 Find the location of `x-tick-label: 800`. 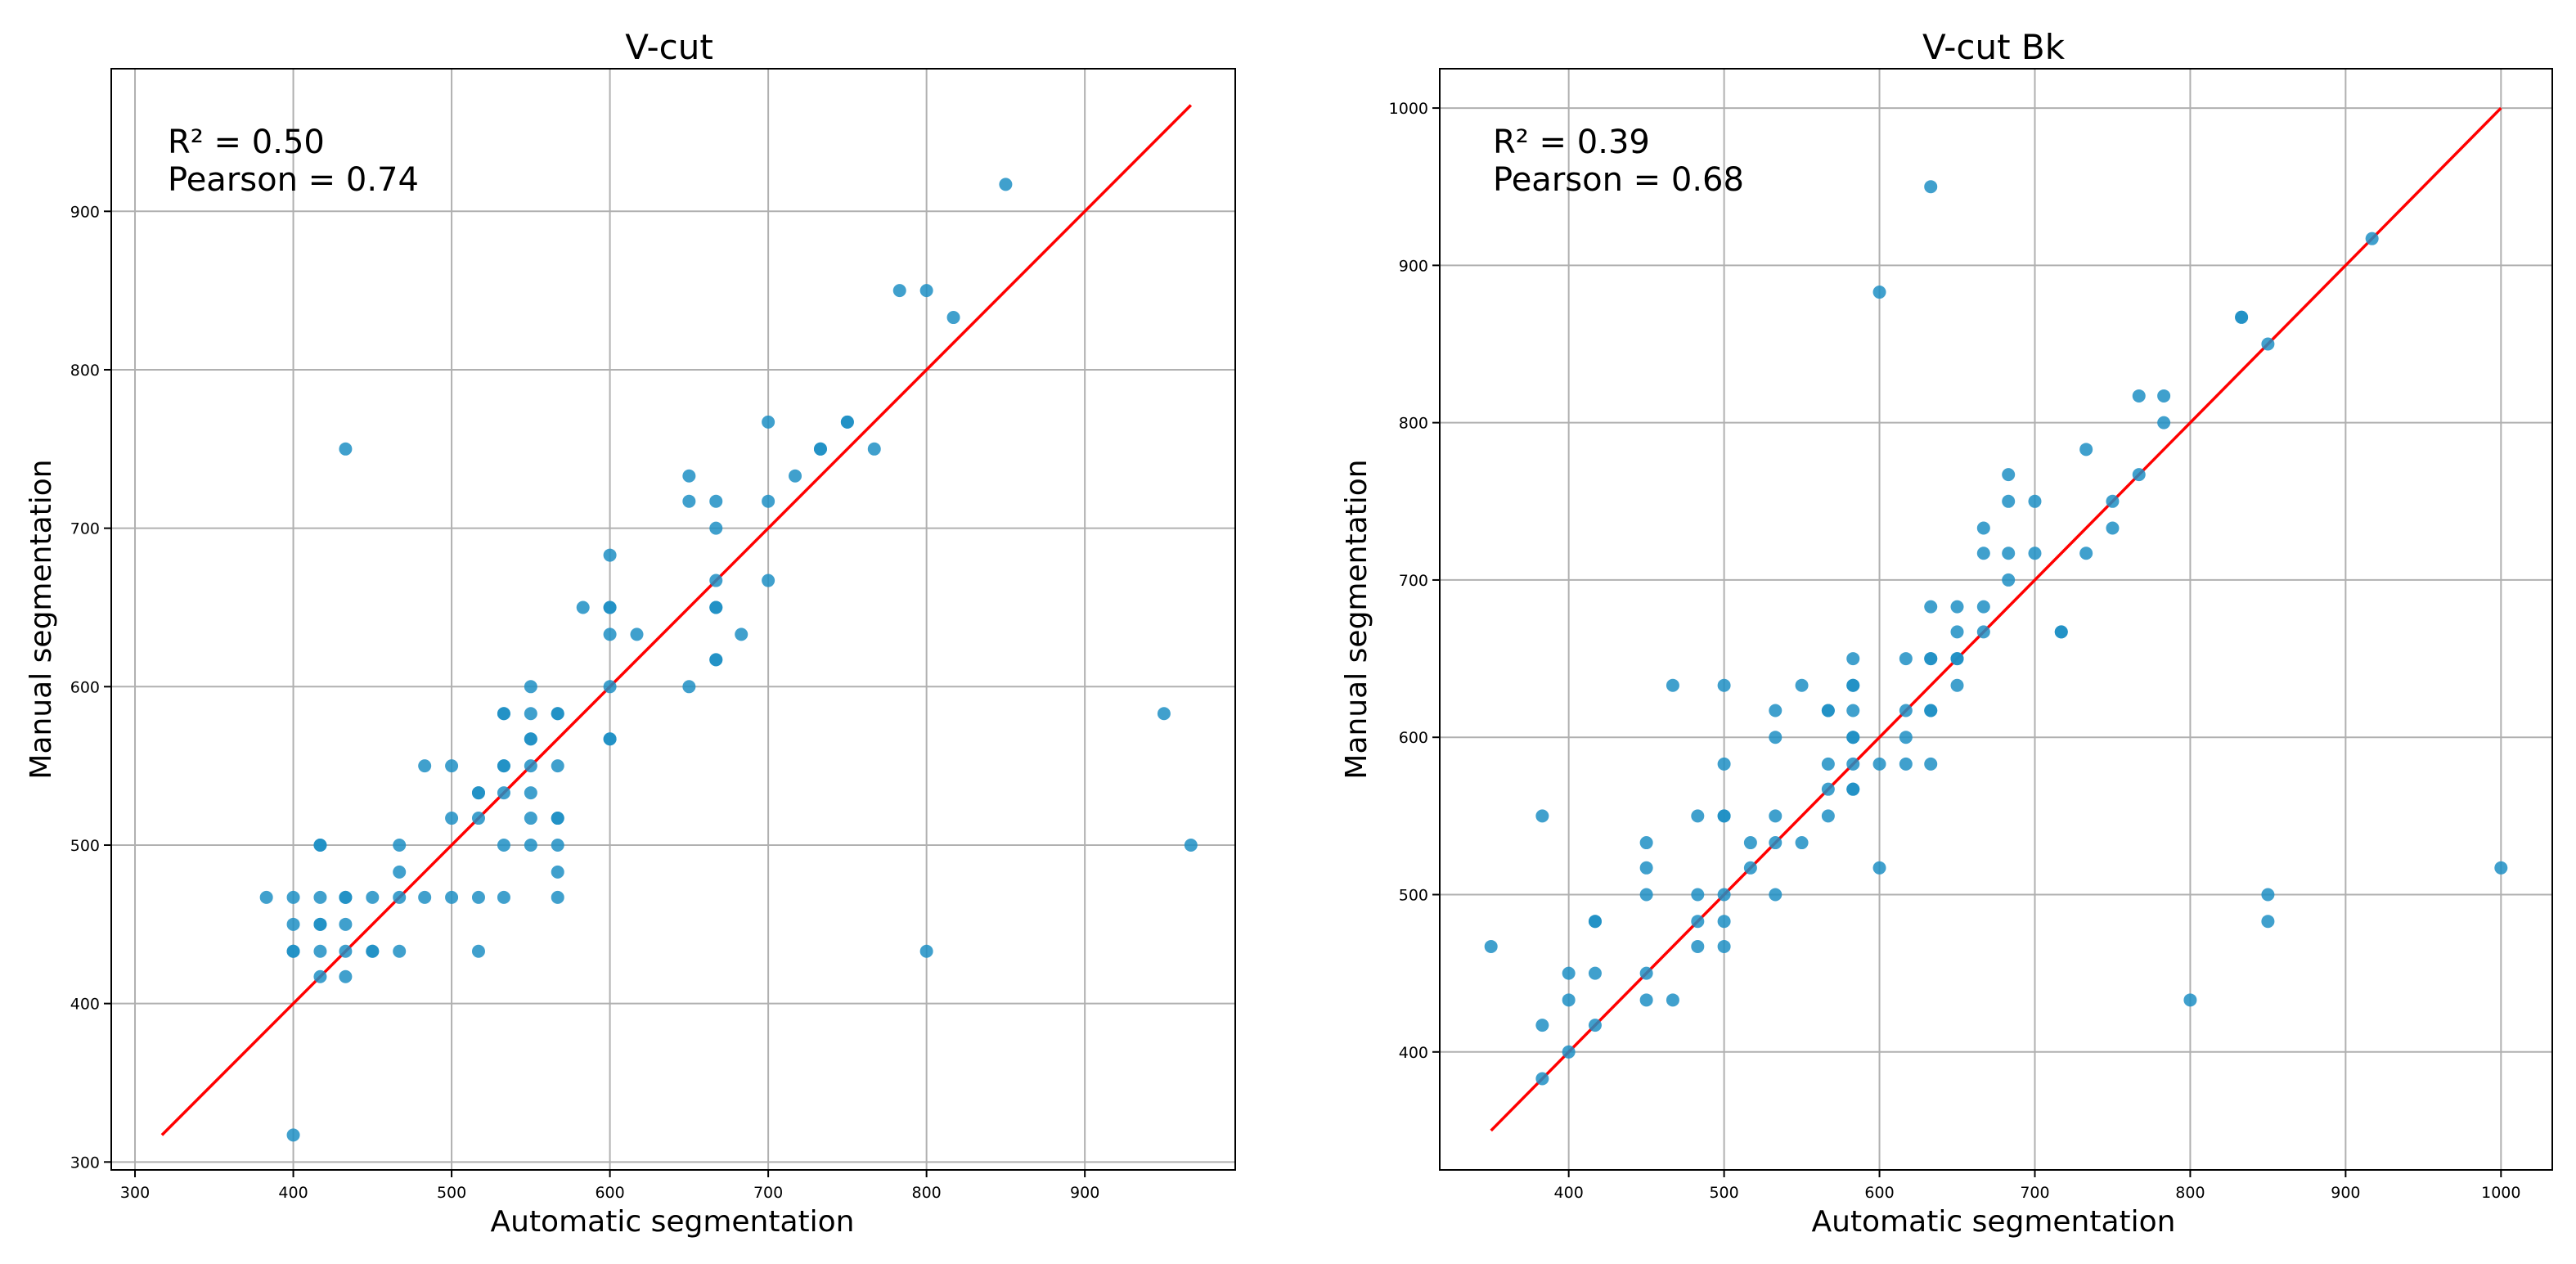

x-tick-label: 800 is located at coordinates (2190, 1193).